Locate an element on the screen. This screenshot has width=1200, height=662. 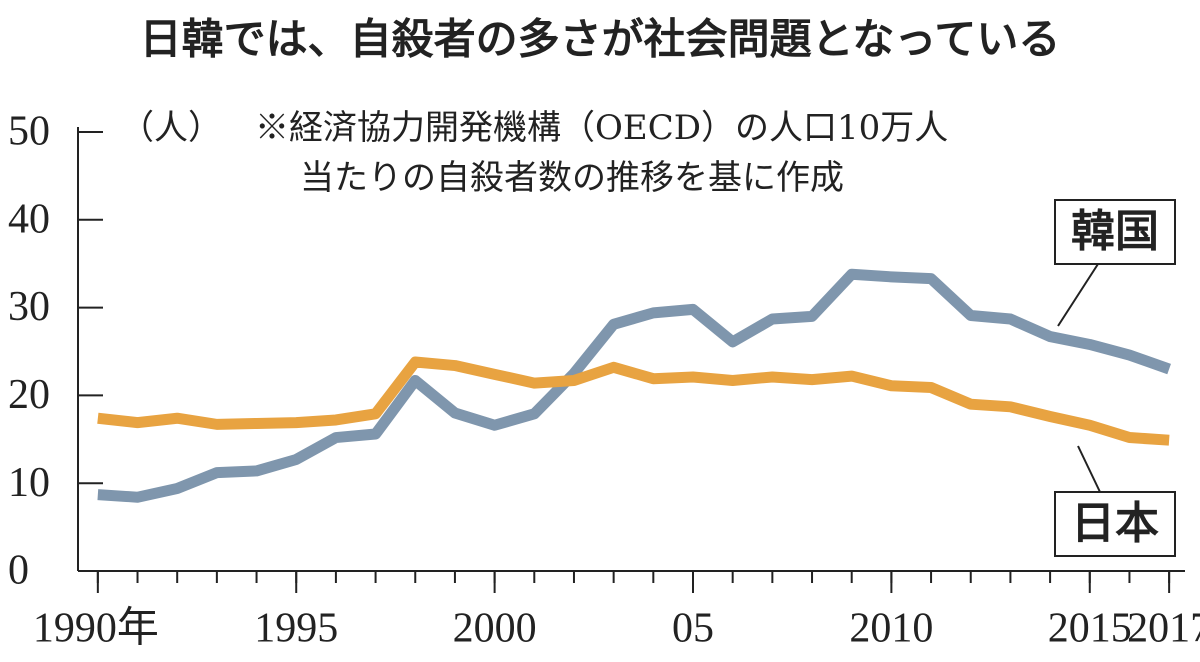
x-tick-label: 2000 is located at coordinates (495, 629).